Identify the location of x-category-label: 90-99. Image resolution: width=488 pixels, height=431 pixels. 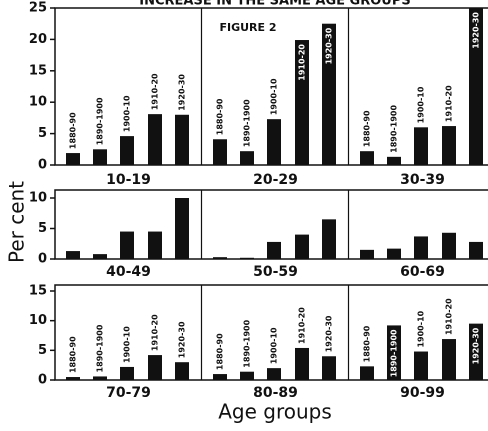
(422, 393).